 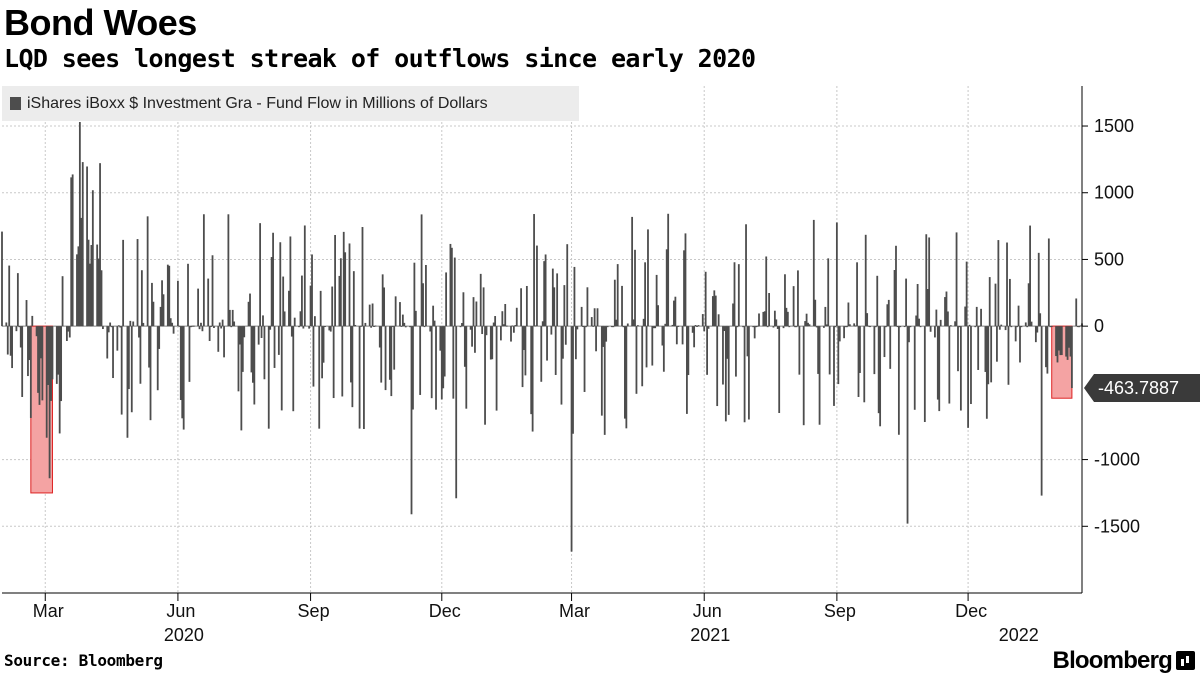 What do you see at coordinates (710, 635) in the screenshot?
I see `x-year-label: 2021` at bounding box center [710, 635].